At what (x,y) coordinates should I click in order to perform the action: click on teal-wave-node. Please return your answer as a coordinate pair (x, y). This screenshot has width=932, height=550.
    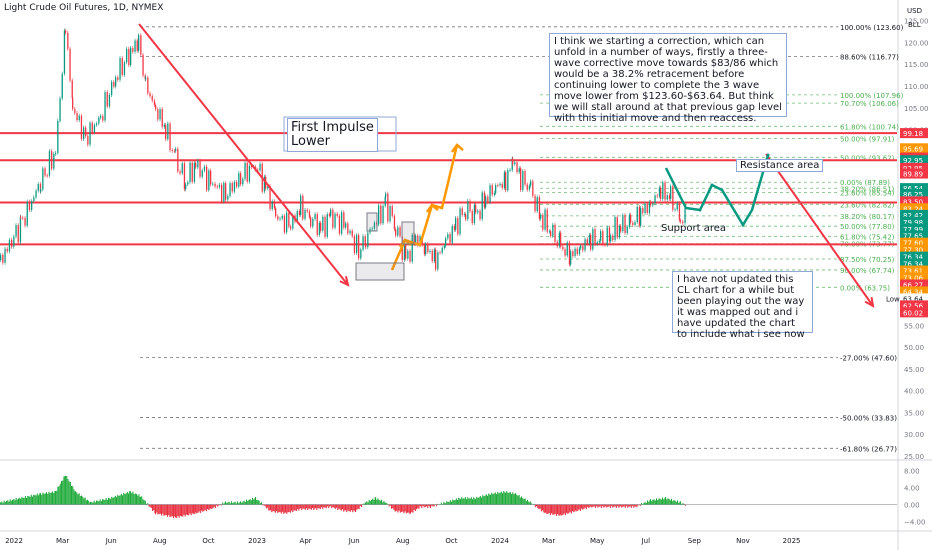
    Looking at the image, I should click on (700, 210).